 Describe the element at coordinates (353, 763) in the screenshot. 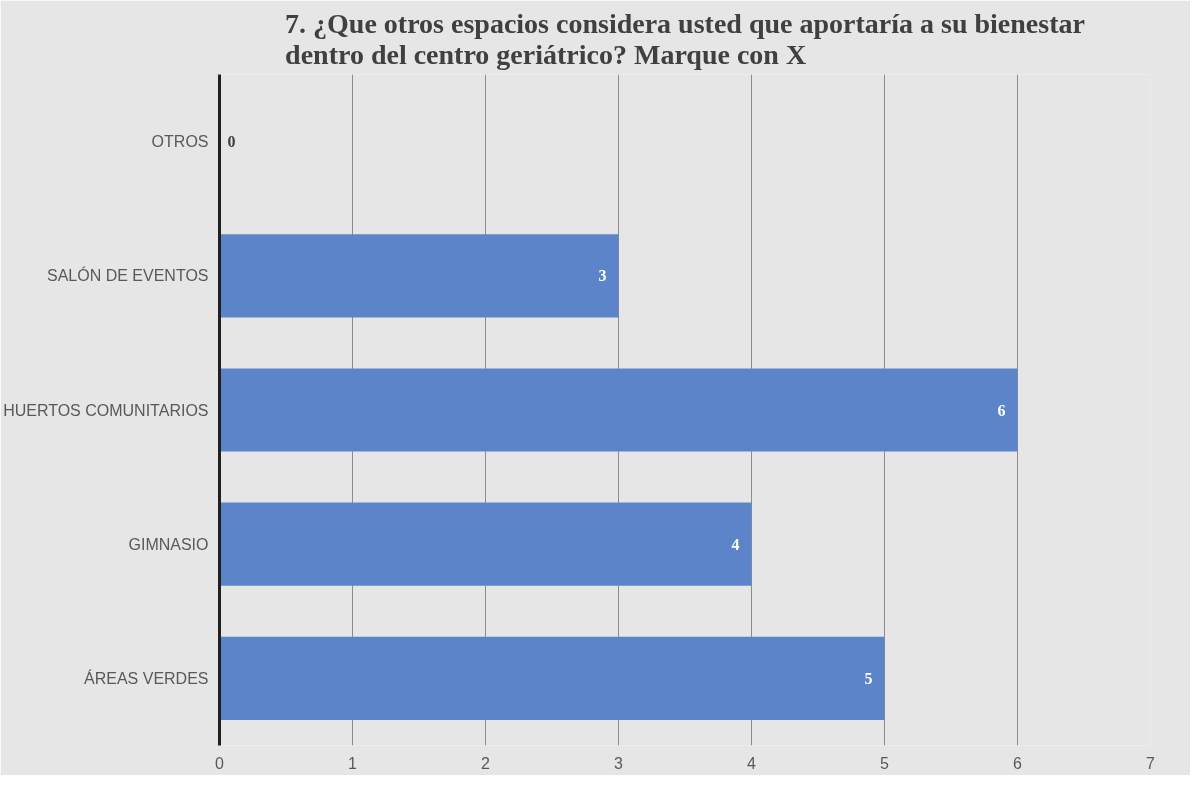

I see `x-tick-label: 1` at that location.